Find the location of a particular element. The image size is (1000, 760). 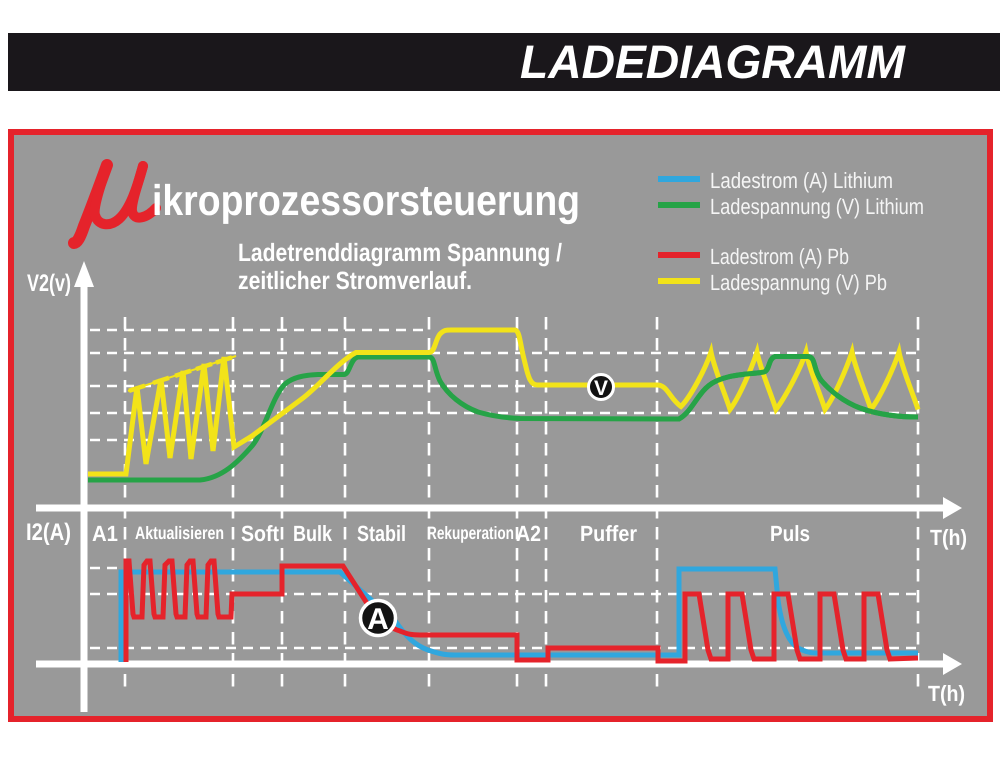

svg-text: ikroprozessorsteuerung is located at coordinates (366, 201).